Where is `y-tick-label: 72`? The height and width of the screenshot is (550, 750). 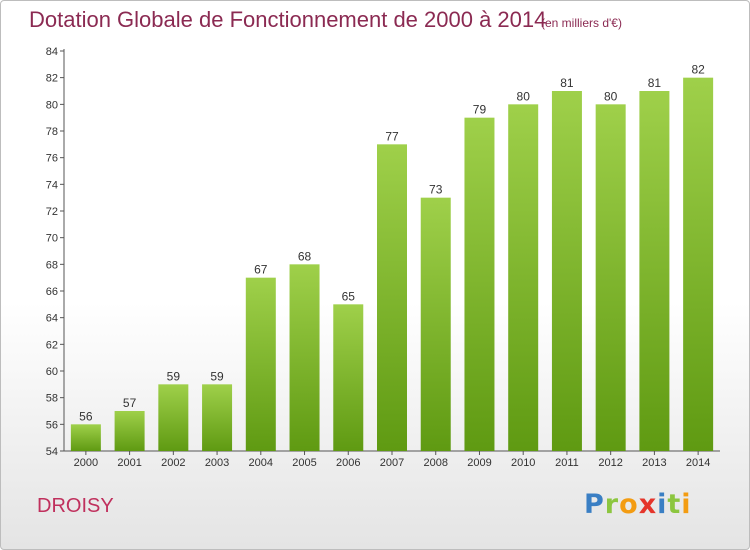
y-tick-label: 72 is located at coordinates (52, 212).